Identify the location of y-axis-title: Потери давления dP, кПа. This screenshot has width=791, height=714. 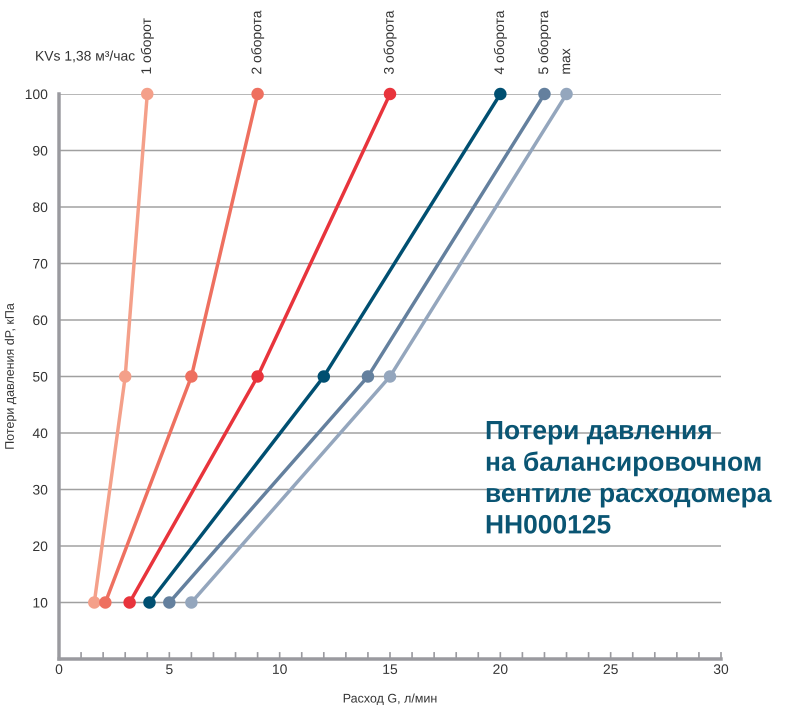
(10, 376).